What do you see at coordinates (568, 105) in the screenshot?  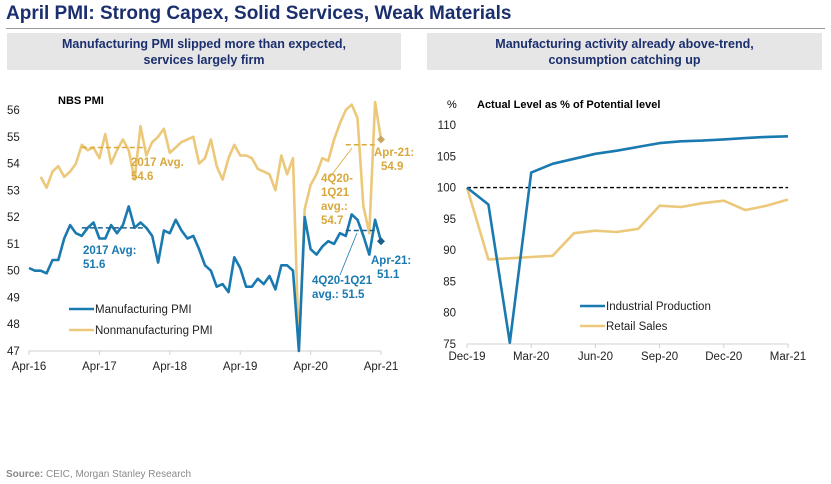 I see `right-chart-title: Actual Level as % of Potential level` at bounding box center [568, 105].